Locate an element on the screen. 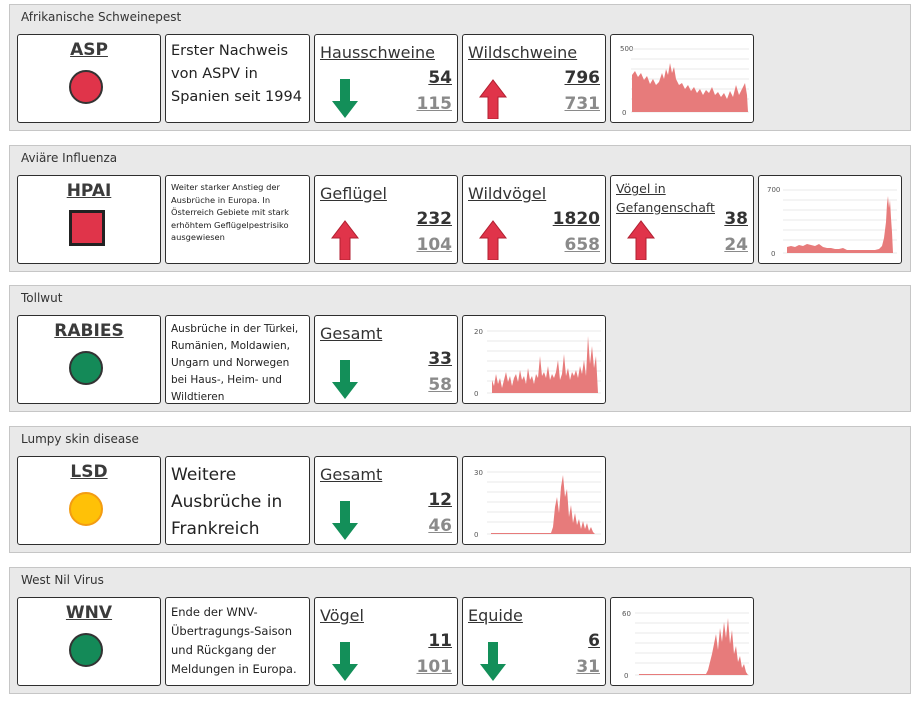  section-title: West Nil Virus is located at coordinates (62, 580).